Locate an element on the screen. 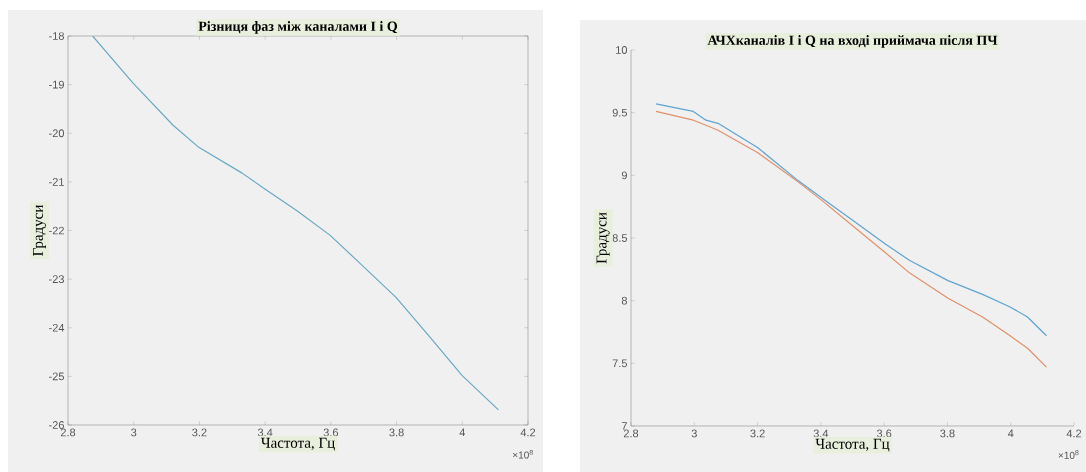 This screenshot has height=472, width=1086. y-tick-label: 8.5 is located at coordinates (619, 238).